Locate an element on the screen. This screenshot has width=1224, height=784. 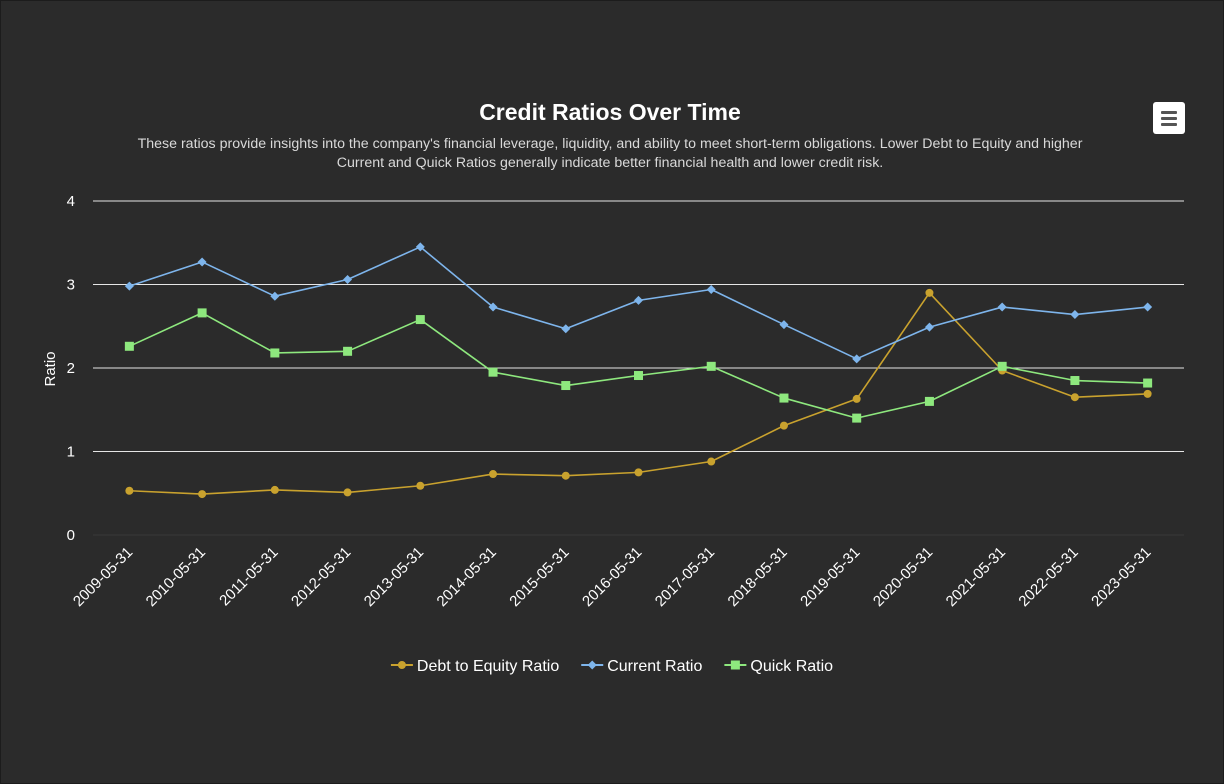
x-tick-label: 2022-05-31 is located at coordinates (1048, 577).